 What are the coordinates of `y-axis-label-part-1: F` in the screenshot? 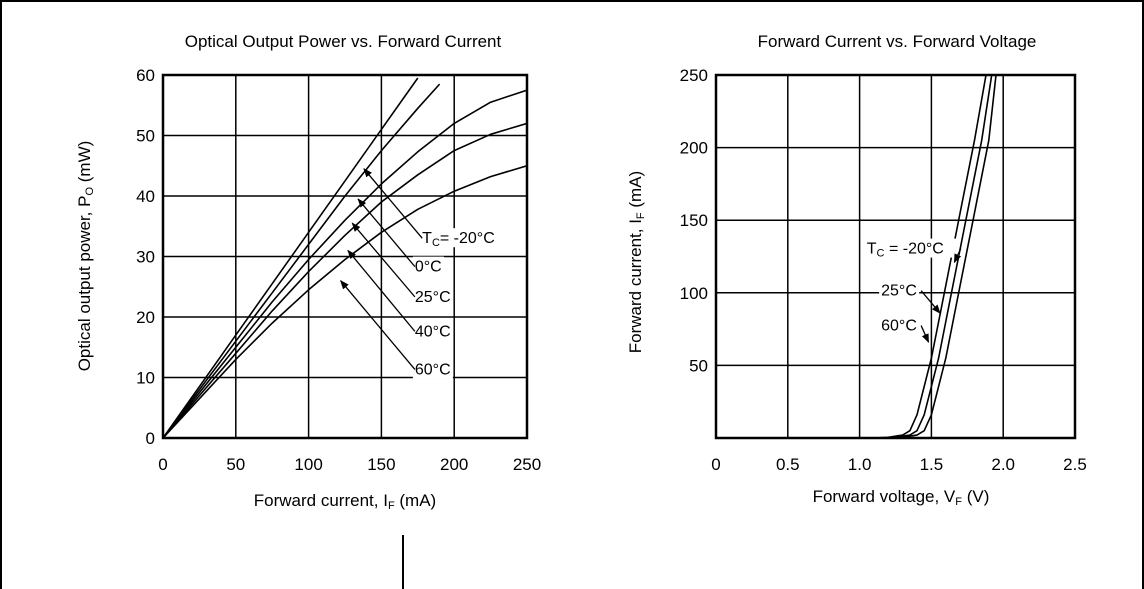 It's located at (641, 215).